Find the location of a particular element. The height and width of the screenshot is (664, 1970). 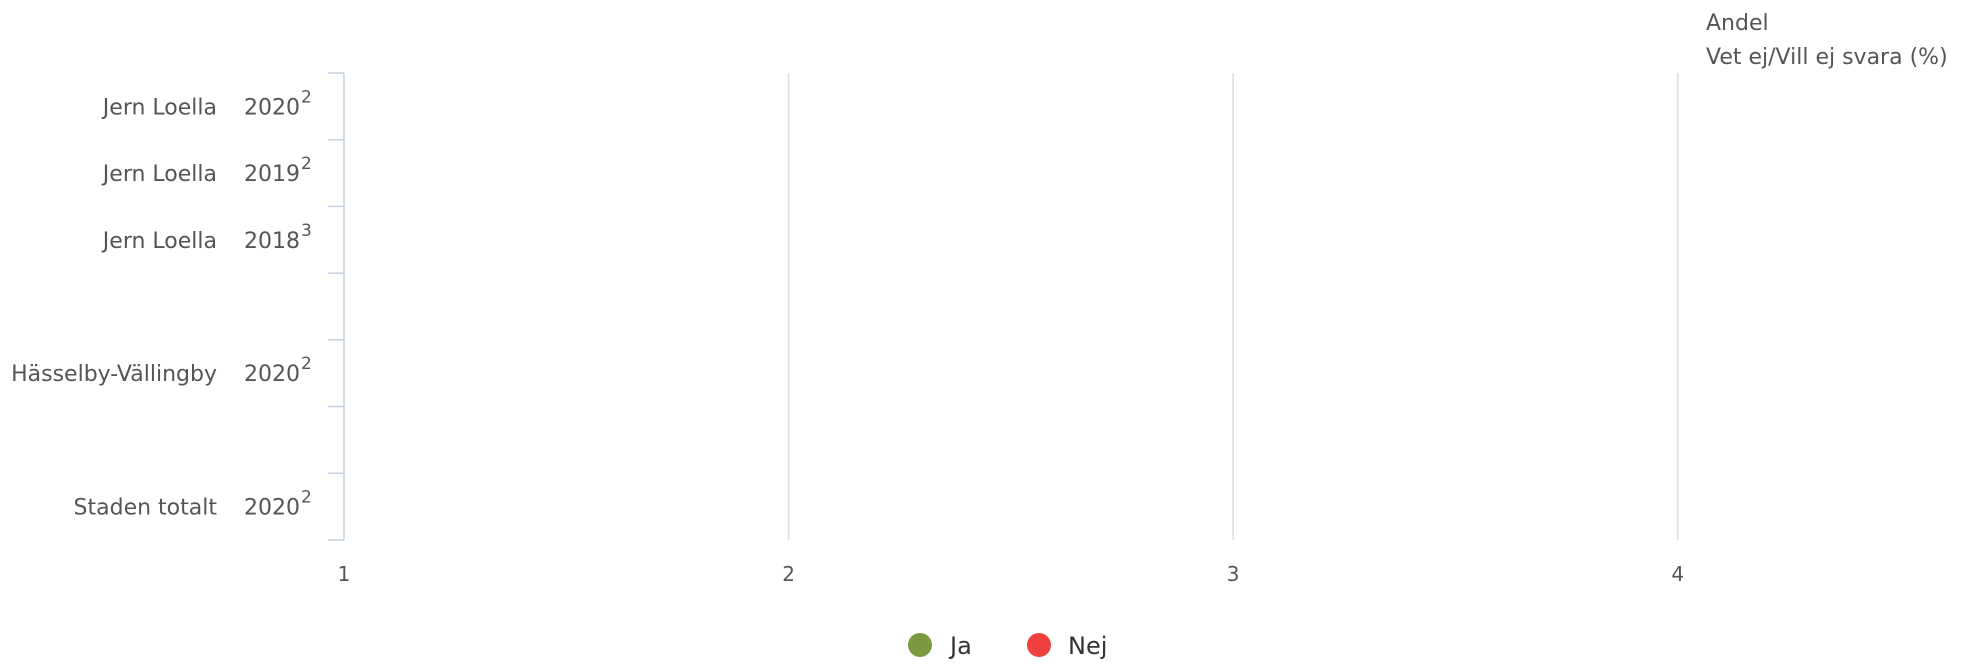

category-label: Hässelby-Vällingby is located at coordinates (114, 374).